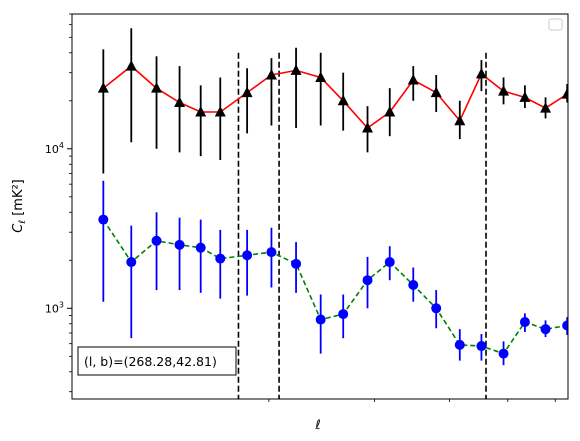  Describe the element at coordinates (555, 24) in the screenshot. I see `legend-box` at that location.